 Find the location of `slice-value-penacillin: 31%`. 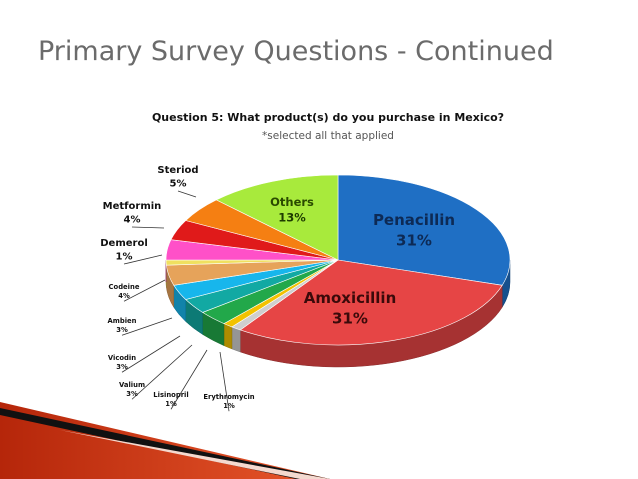

slice-value-penacillin: 31% is located at coordinates (414, 240).